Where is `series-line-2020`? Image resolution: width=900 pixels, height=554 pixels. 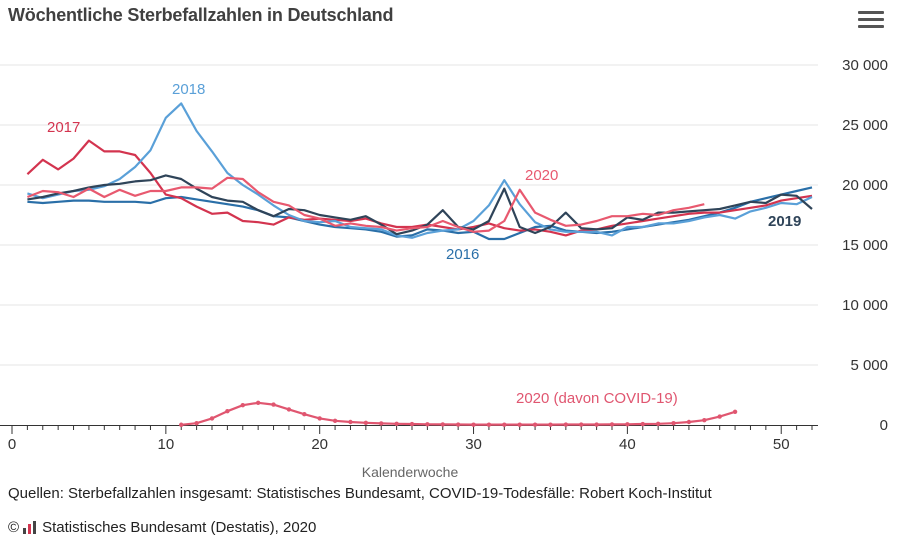 series-line-2020 is located at coordinates (366, 204).